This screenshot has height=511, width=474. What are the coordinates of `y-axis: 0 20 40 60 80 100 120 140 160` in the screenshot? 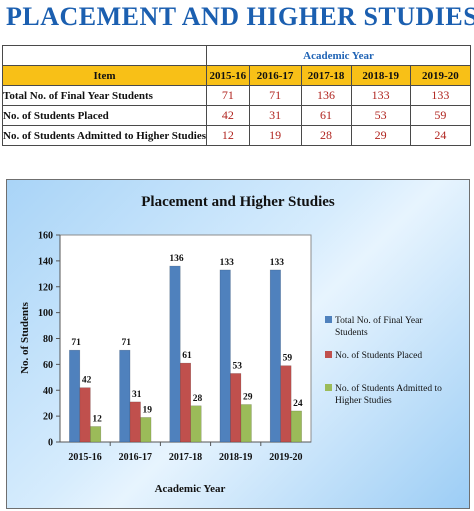 It's located at (49, 340).